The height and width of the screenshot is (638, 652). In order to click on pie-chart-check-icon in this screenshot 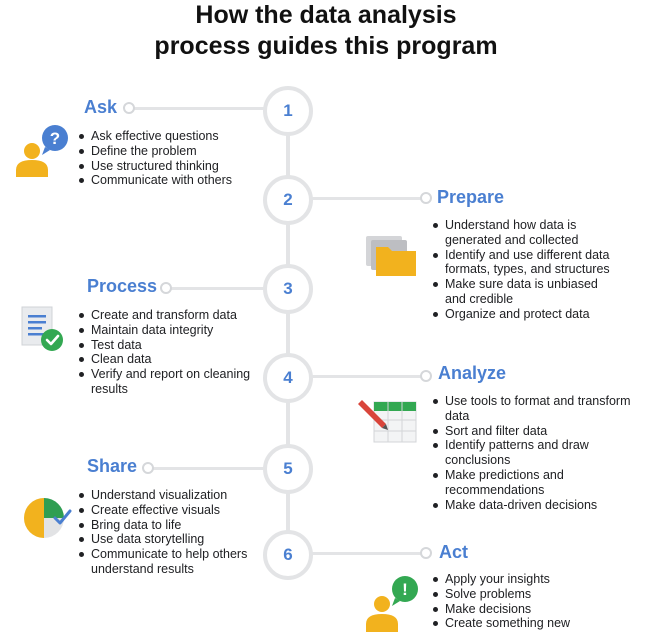, I will do `click(48, 518)`.